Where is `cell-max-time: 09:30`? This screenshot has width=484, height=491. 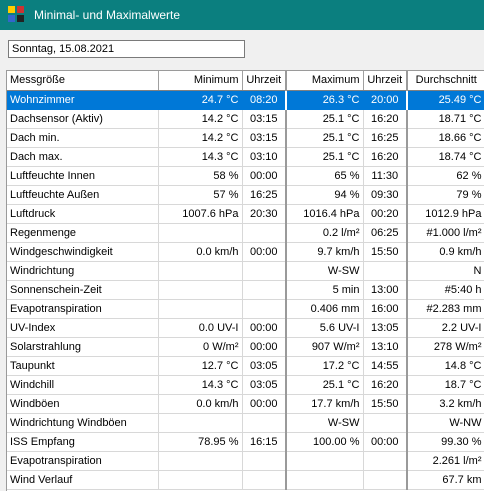
cell-max-time: 09:30 is located at coordinates (385, 195).